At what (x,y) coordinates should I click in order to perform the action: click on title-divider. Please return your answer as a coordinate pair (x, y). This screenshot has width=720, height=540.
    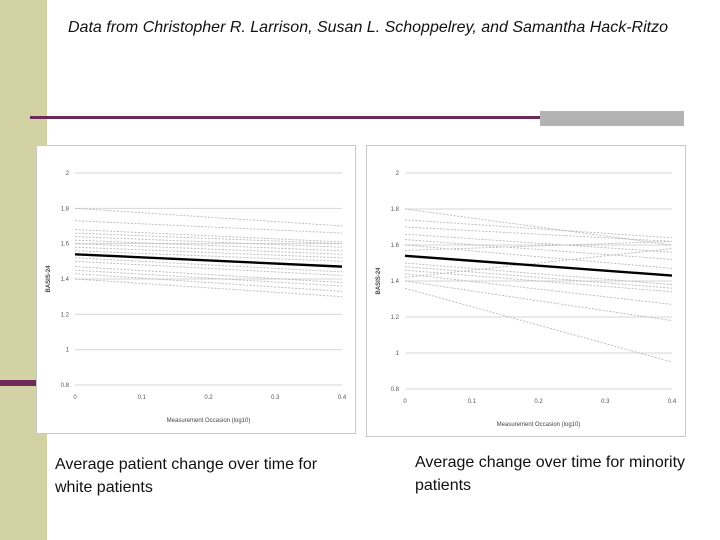
    Looking at the image, I should click on (285, 117).